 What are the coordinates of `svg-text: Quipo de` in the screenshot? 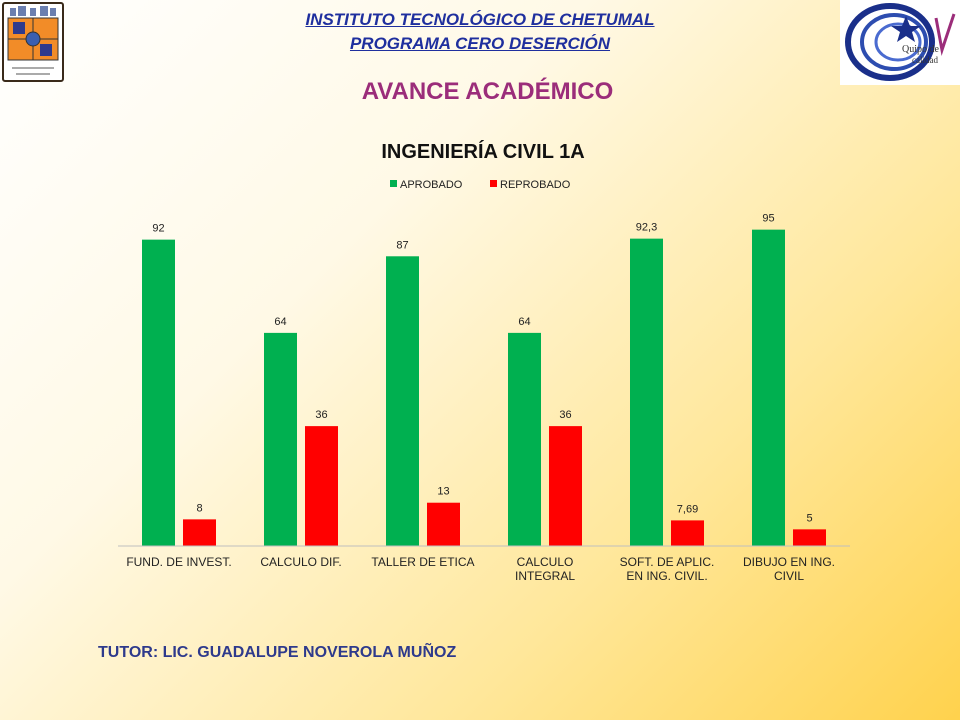 It's located at (921, 49).